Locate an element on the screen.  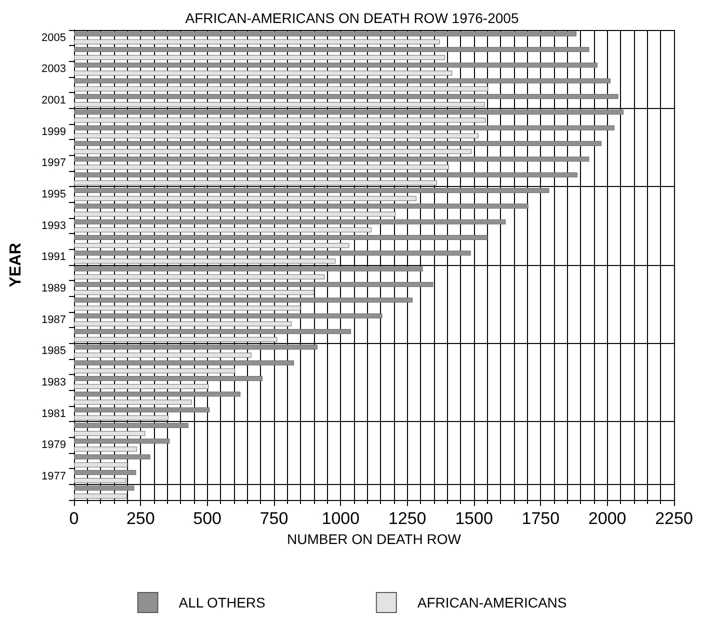
x-tick-label: 1750 is located at coordinates (541, 518).